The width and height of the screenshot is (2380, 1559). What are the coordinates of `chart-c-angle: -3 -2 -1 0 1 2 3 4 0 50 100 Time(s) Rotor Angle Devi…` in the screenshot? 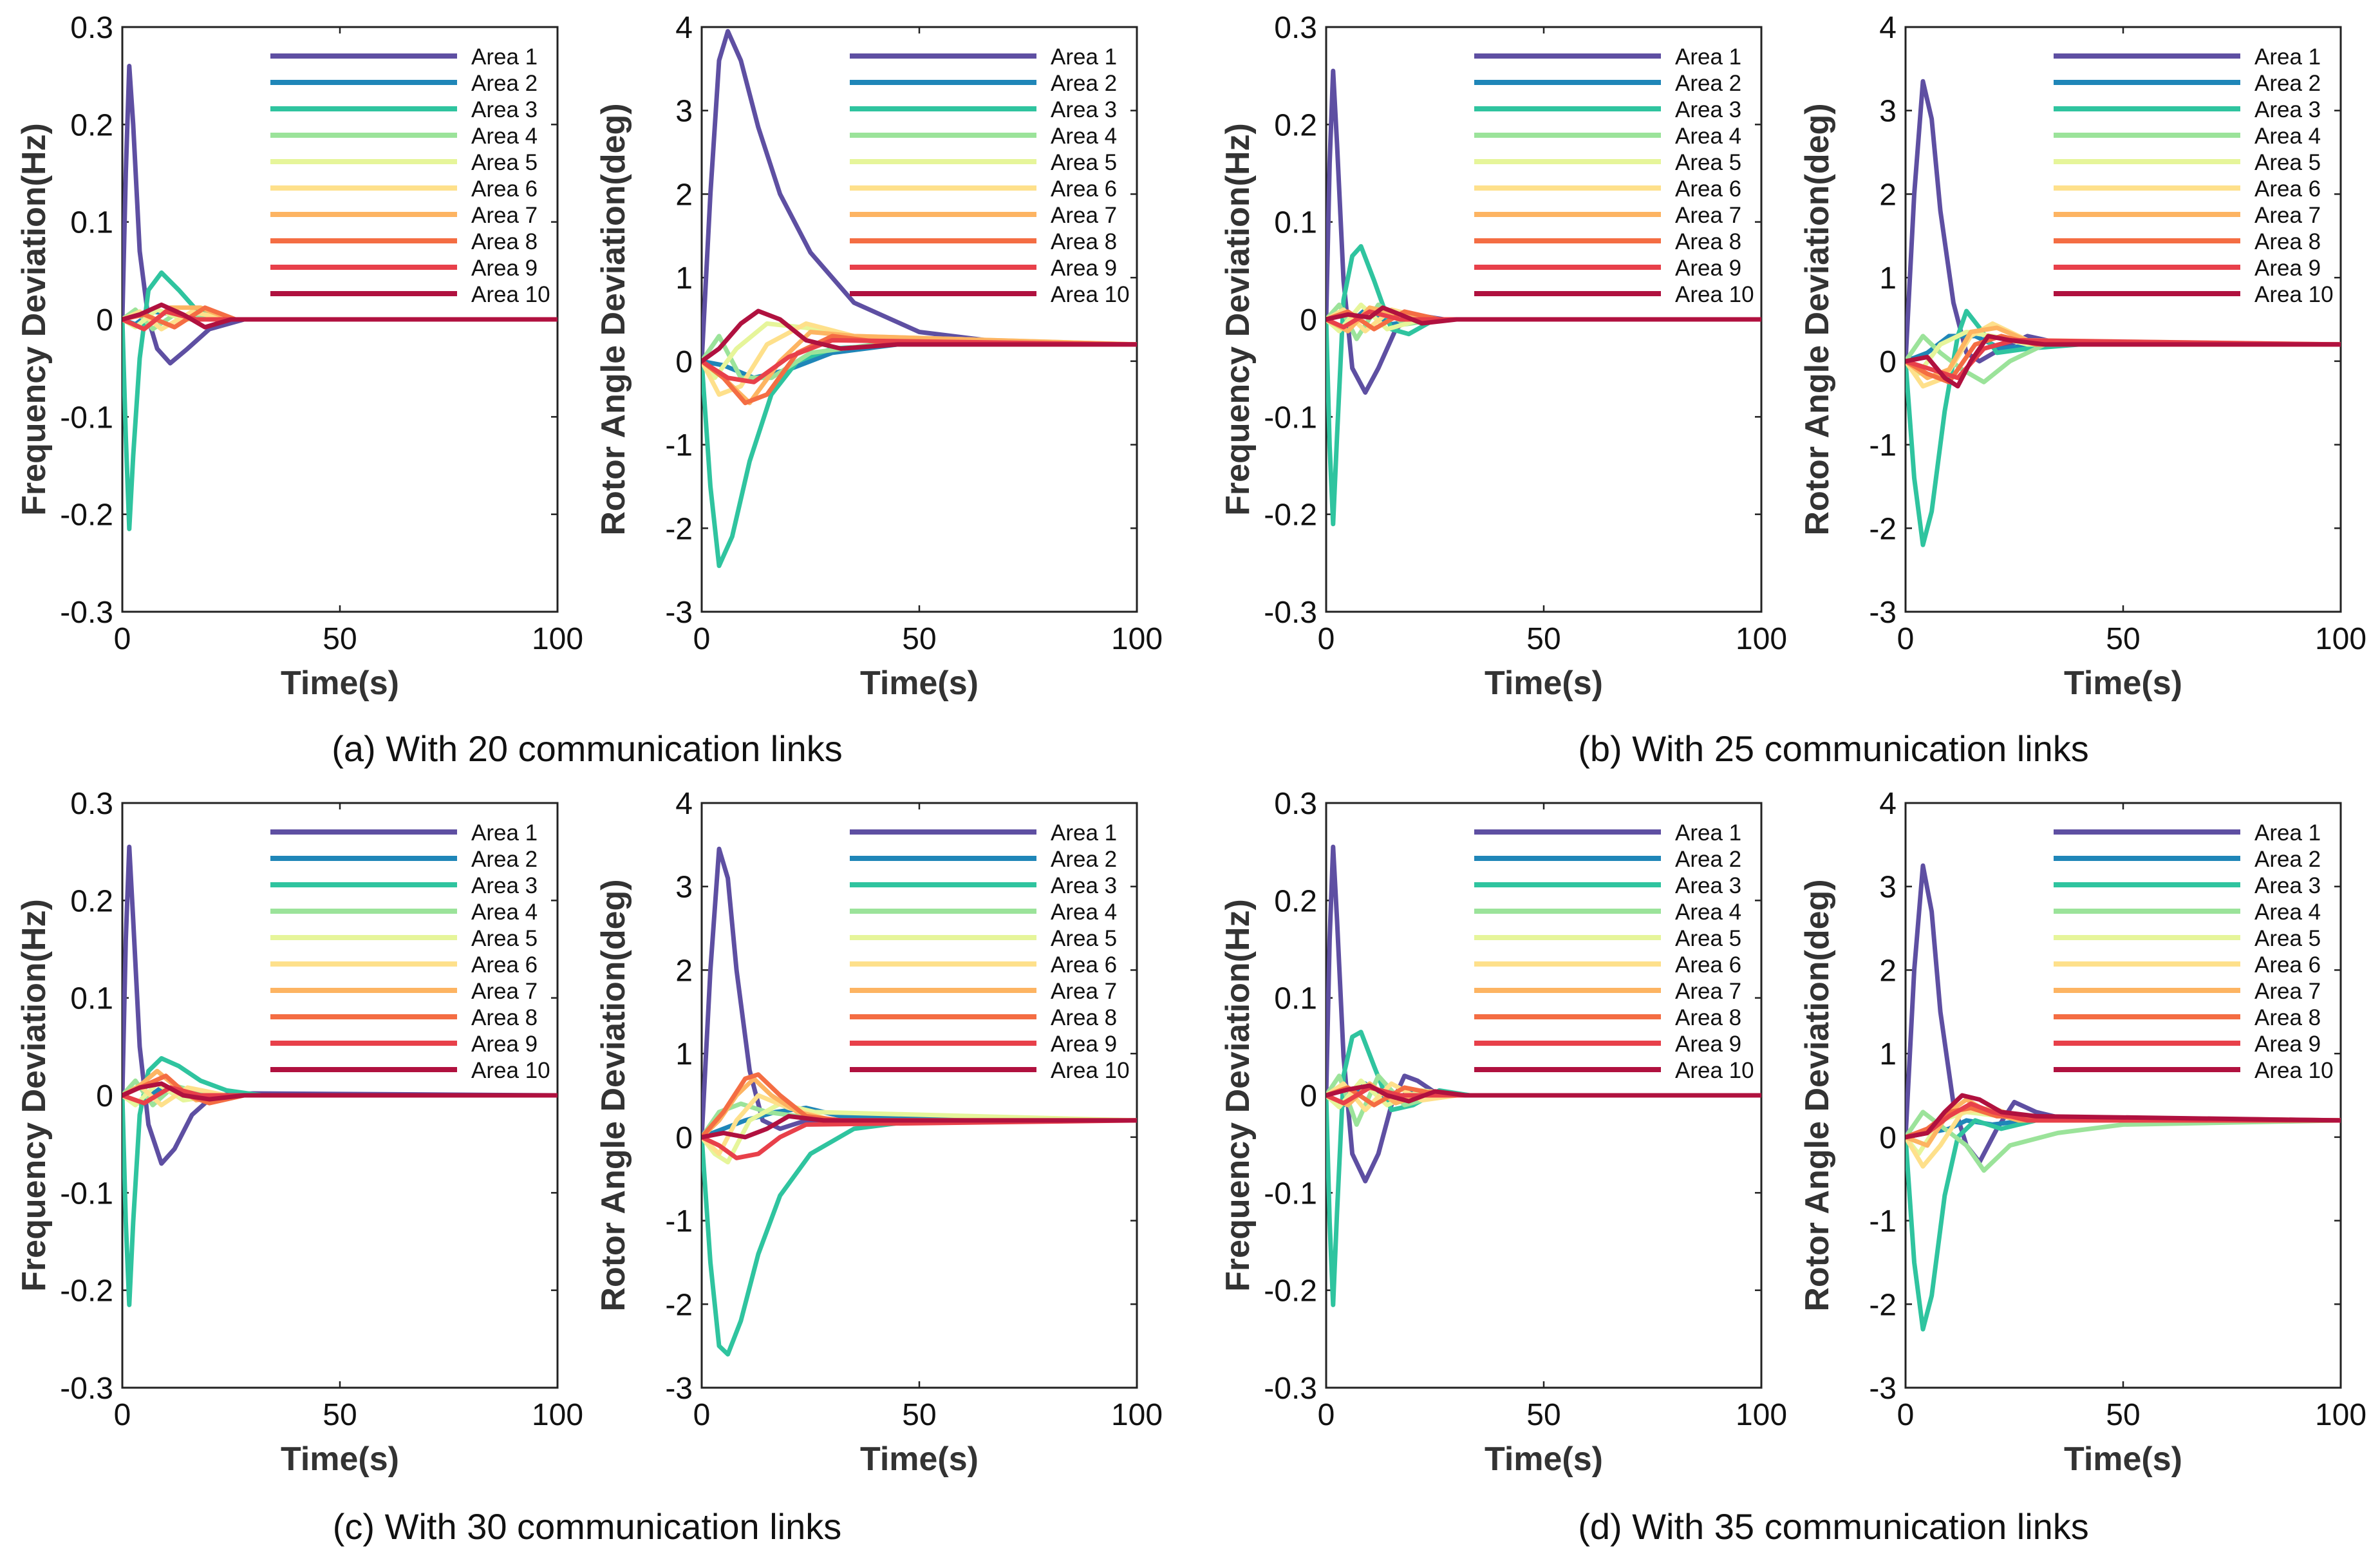 It's located at (879, 1132).